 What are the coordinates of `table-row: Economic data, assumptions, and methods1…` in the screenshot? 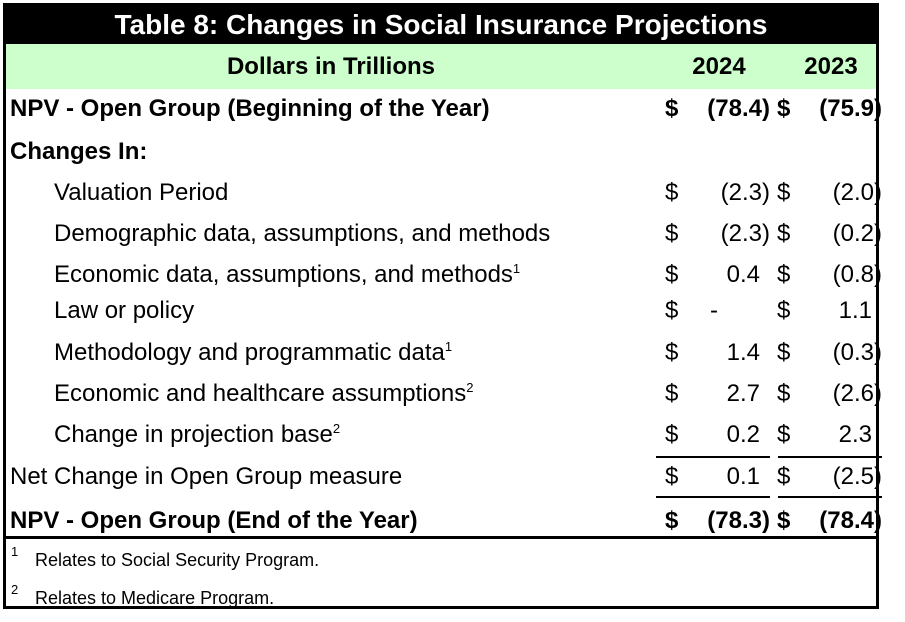 It's located at (444, 275).